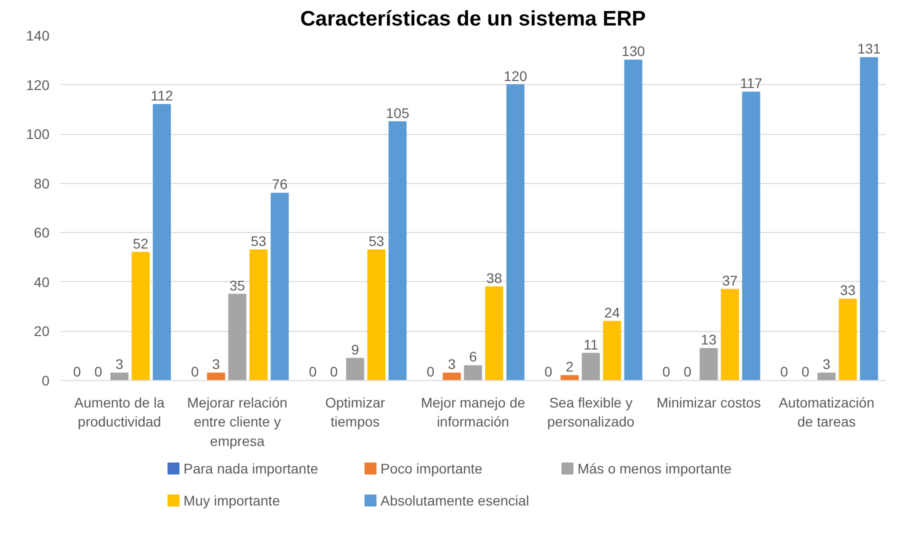 The image size is (905, 538). Describe the element at coordinates (516, 76) in the screenshot. I see `data-label: 120` at that location.